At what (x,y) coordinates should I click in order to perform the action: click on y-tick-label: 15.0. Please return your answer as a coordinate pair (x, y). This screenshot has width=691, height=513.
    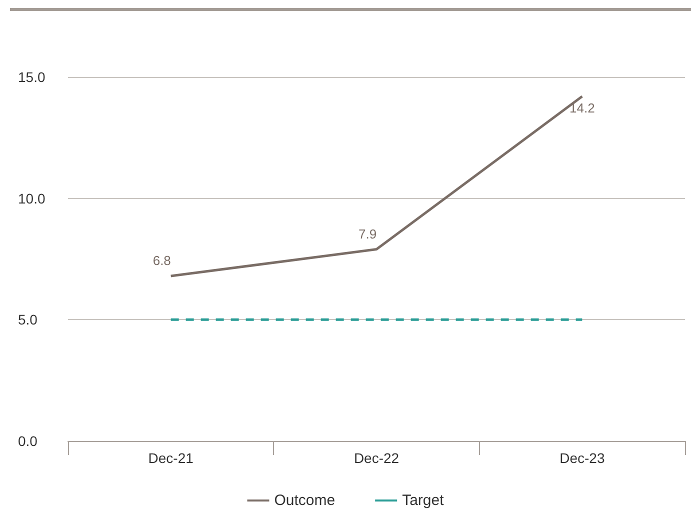
    Looking at the image, I should click on (32, 77).